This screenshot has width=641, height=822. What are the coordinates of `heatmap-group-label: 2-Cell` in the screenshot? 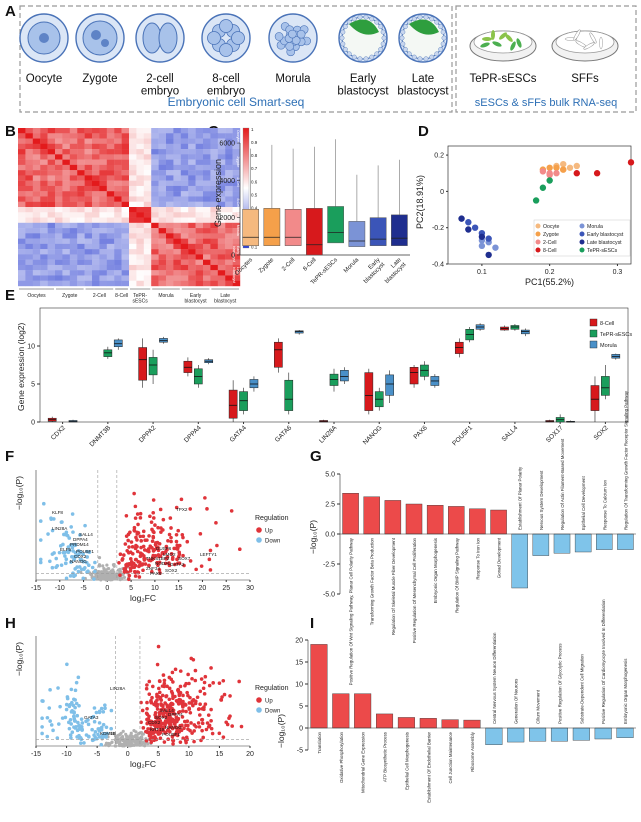 It's located at (99, 296).